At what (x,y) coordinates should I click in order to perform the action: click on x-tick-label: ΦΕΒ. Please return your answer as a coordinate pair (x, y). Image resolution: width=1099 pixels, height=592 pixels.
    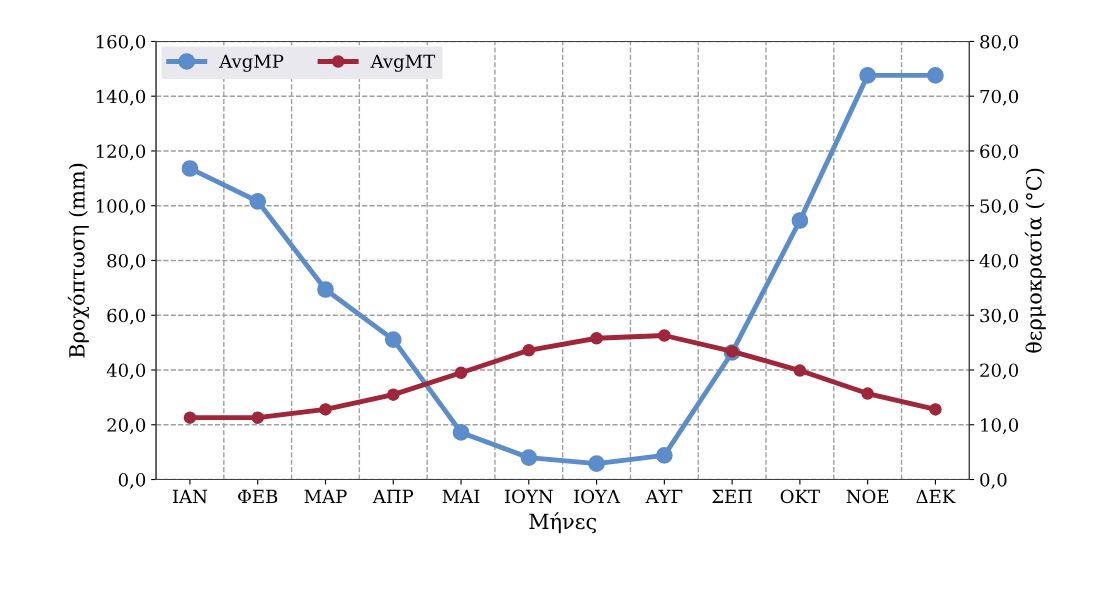
    Looking at the image, I should click on (258, 496).